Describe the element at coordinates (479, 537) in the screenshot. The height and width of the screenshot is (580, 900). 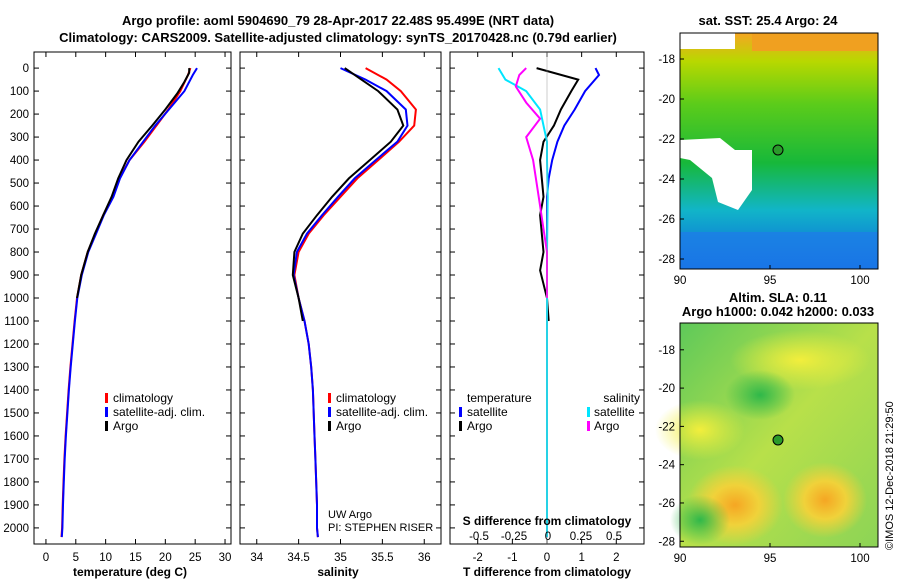
I see `s-diff-tick: -0.5` at that location.